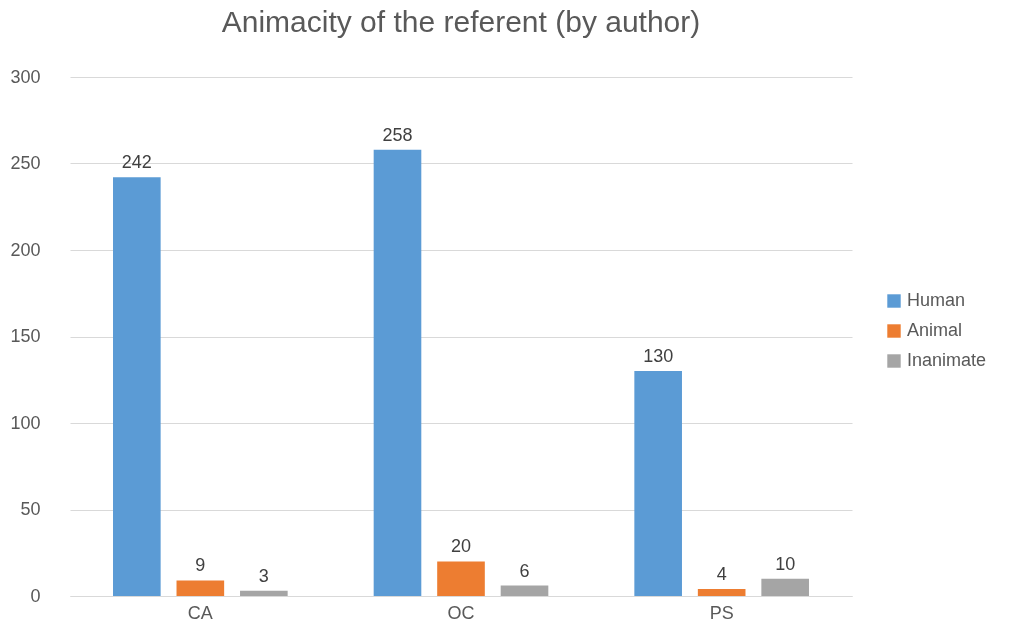 This screenshot has height=639, width=1012. Describe the element at coordinates (721, 574) in the screenshot. I see `data-label: 4` at that location.